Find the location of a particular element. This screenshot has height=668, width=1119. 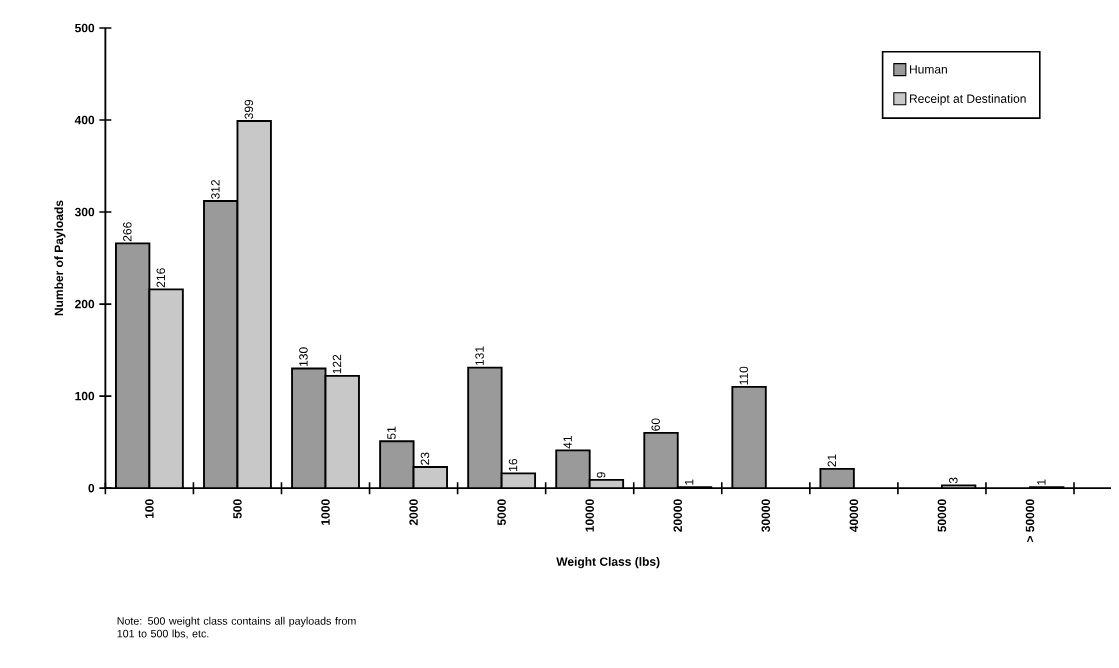

x-tick-label: 5000 is located at coordinates (501, 512).